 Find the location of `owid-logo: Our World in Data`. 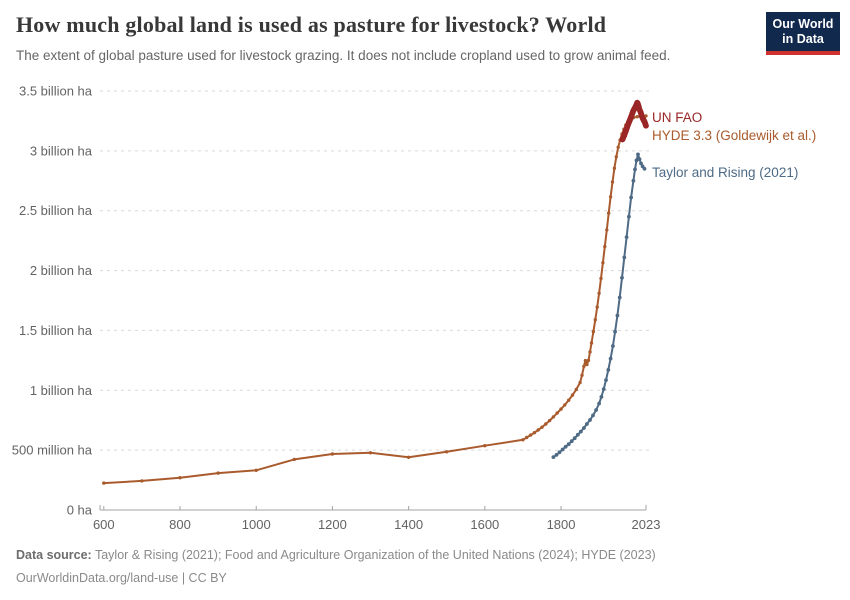

owid-logo: Our World in Data is located at coordinates (803, 33).